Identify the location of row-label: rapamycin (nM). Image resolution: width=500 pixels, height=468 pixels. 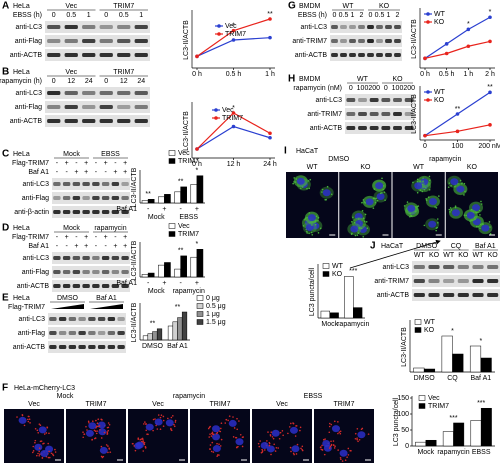
(317, 88).